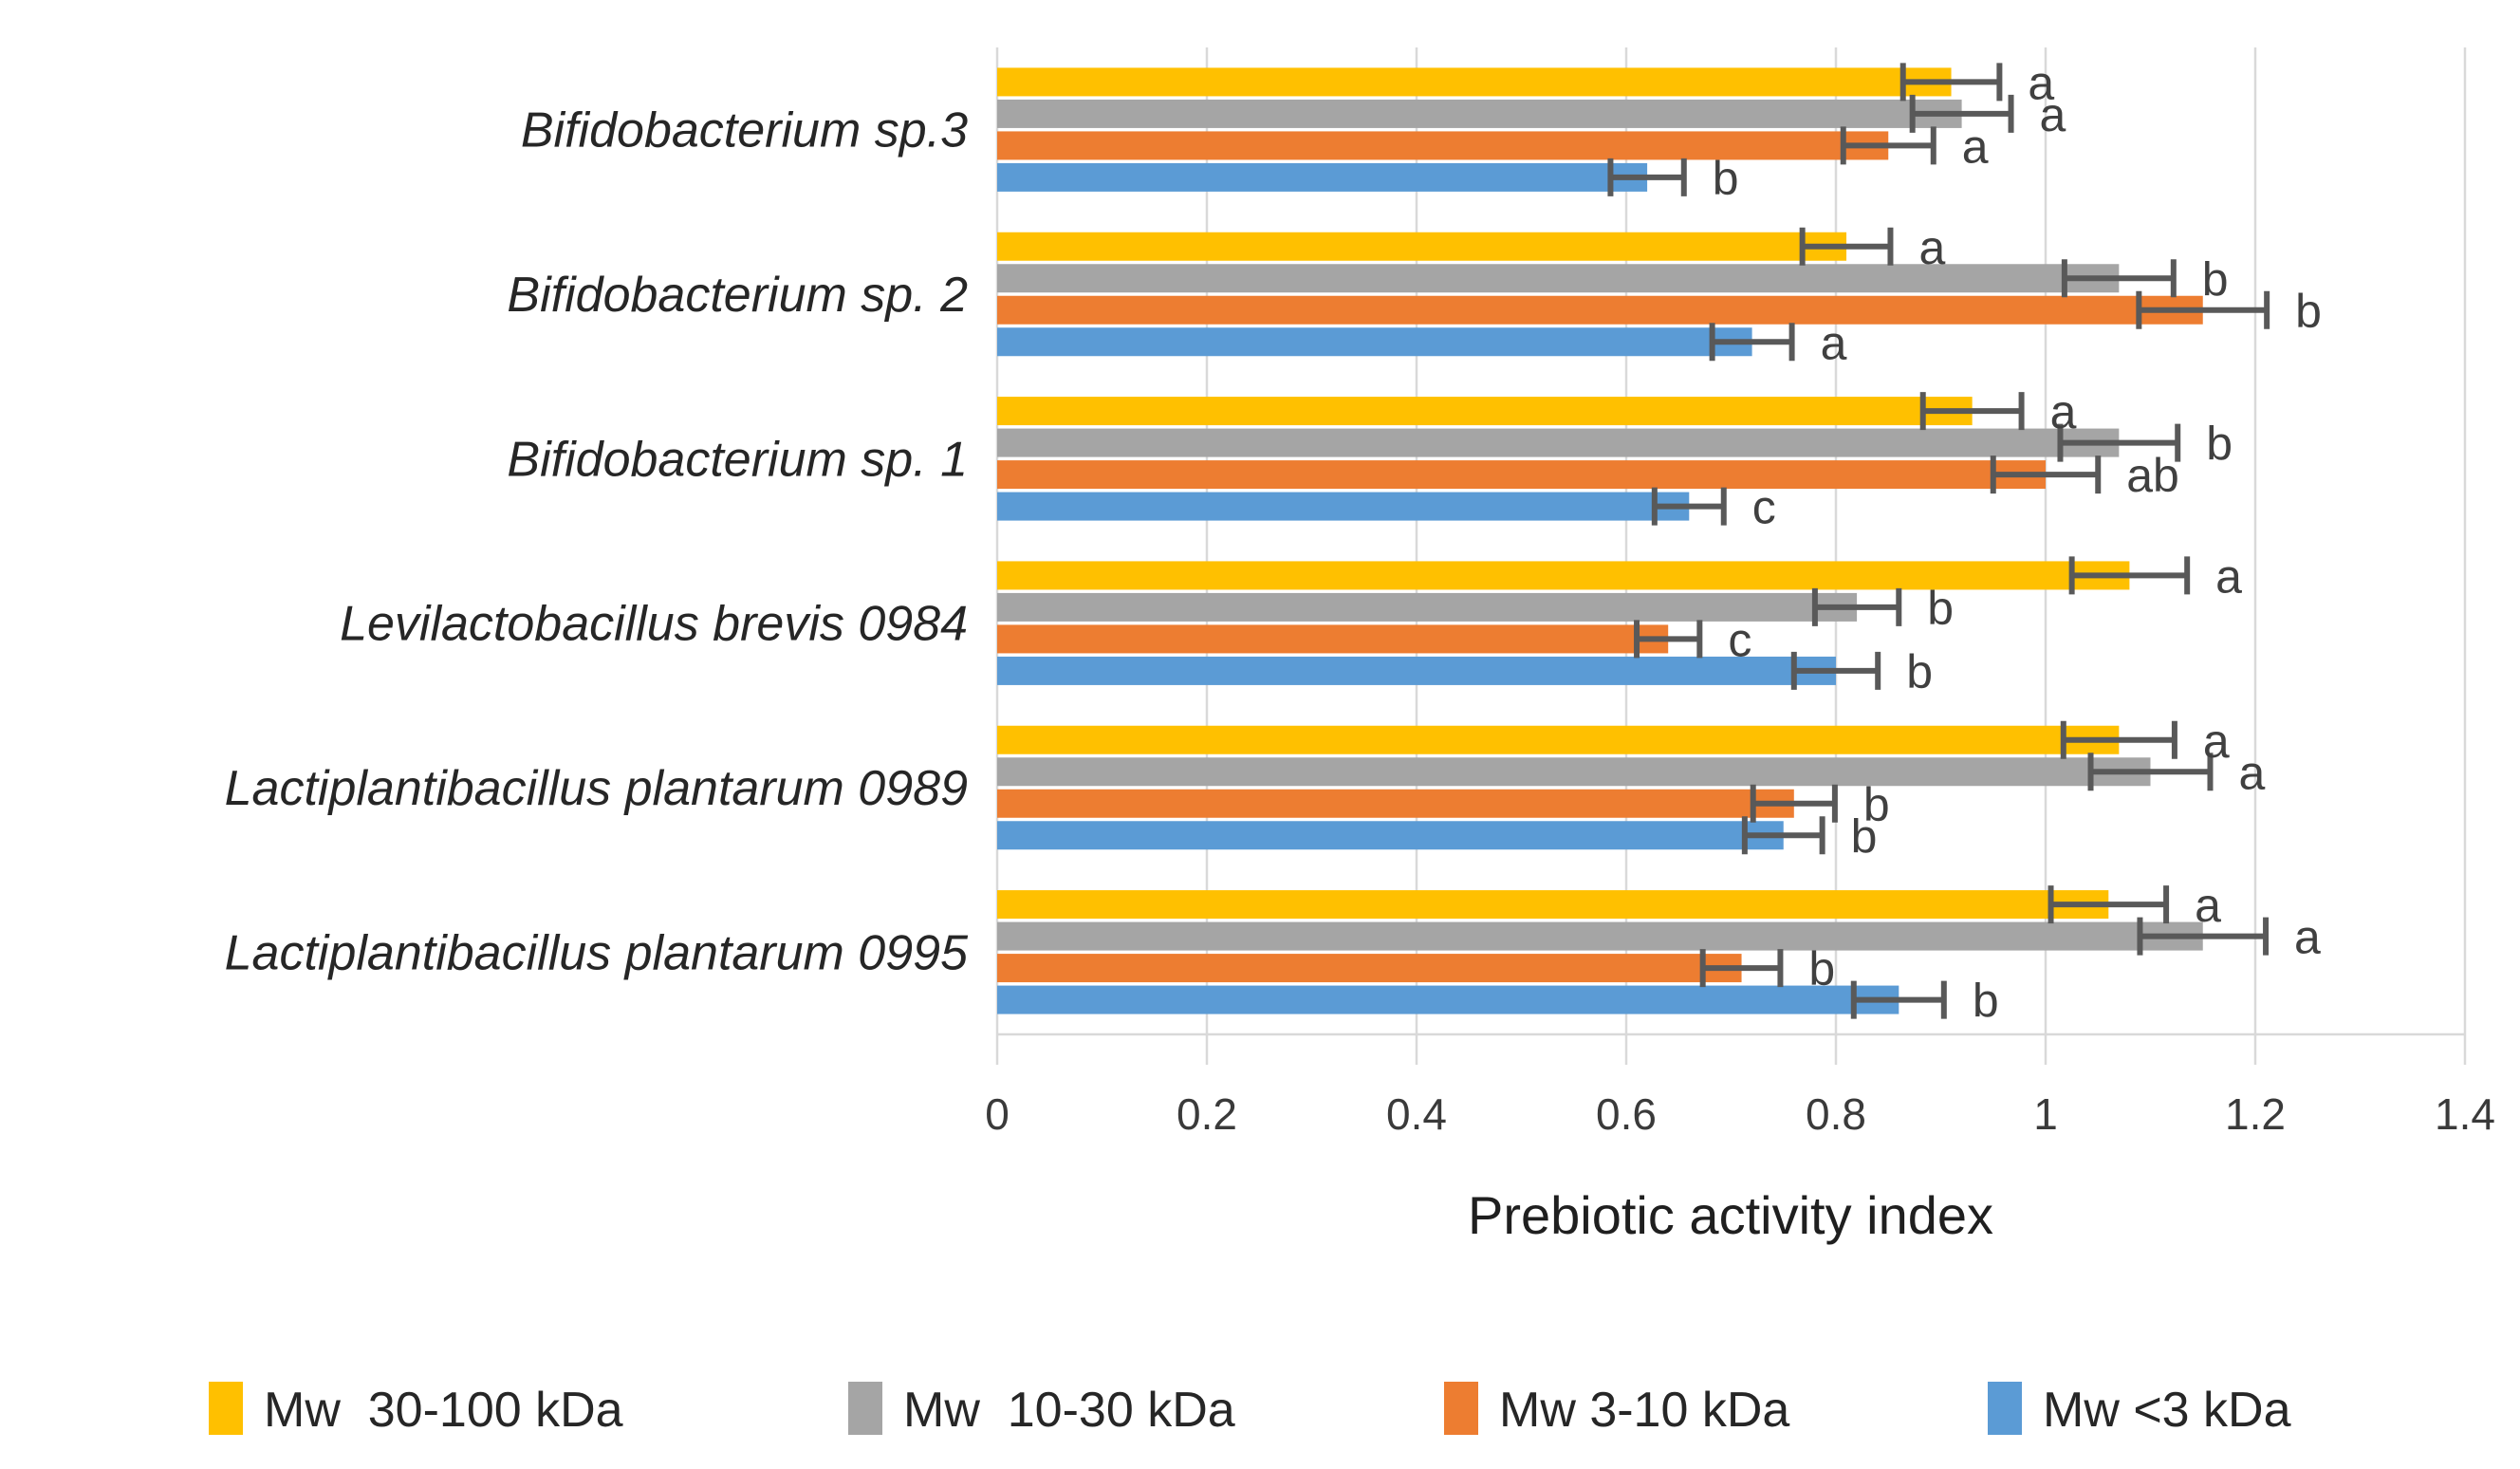 This screenshot has width=2520, height=1469. Describe the element at coordinates (1069, 1410) in the screenshot. I see `legend-label: Mw 10-30 kDa` at that location.